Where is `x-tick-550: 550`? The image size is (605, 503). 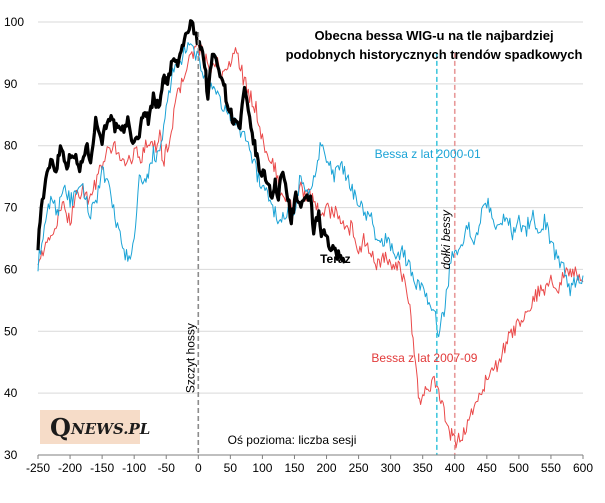
x-tick-550: 550 is located at coordinates (551, 468).